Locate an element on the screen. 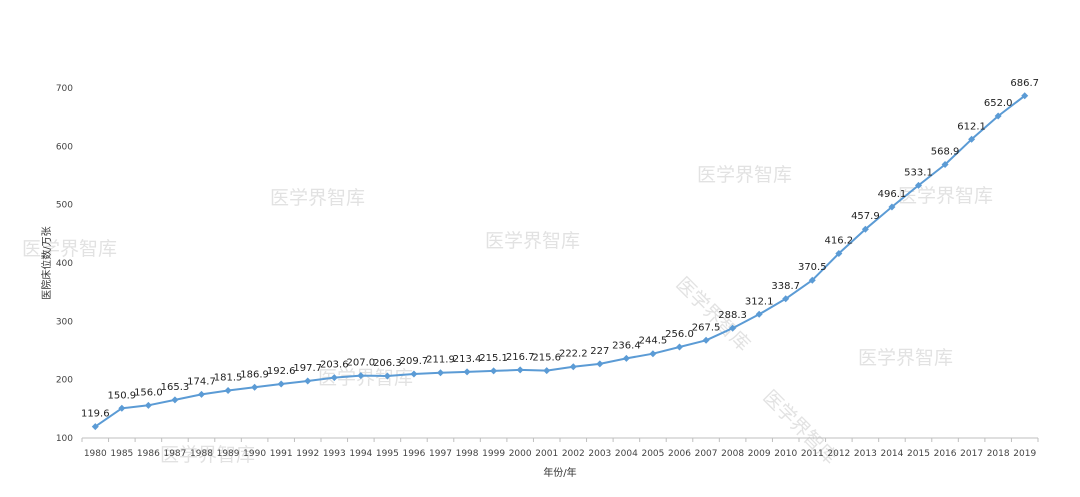  data-label: 457.9 is located at coordinates (865, 216).